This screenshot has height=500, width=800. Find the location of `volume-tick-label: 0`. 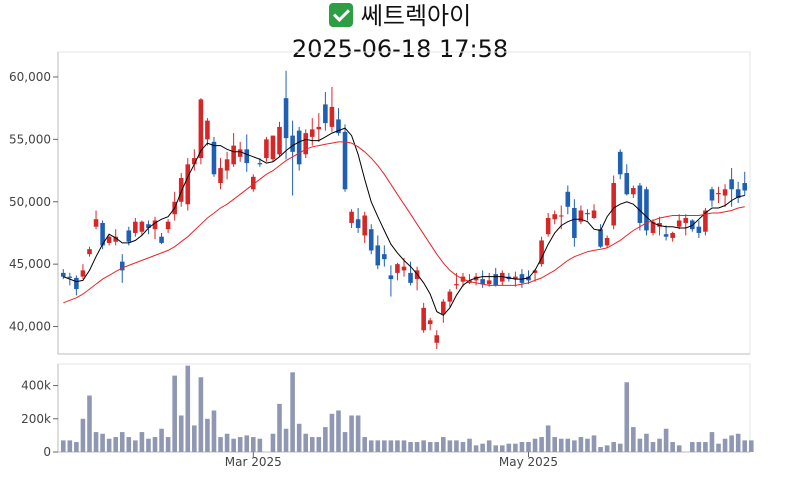

volume-tick-label: 0 is located at coordinates (47, 452).